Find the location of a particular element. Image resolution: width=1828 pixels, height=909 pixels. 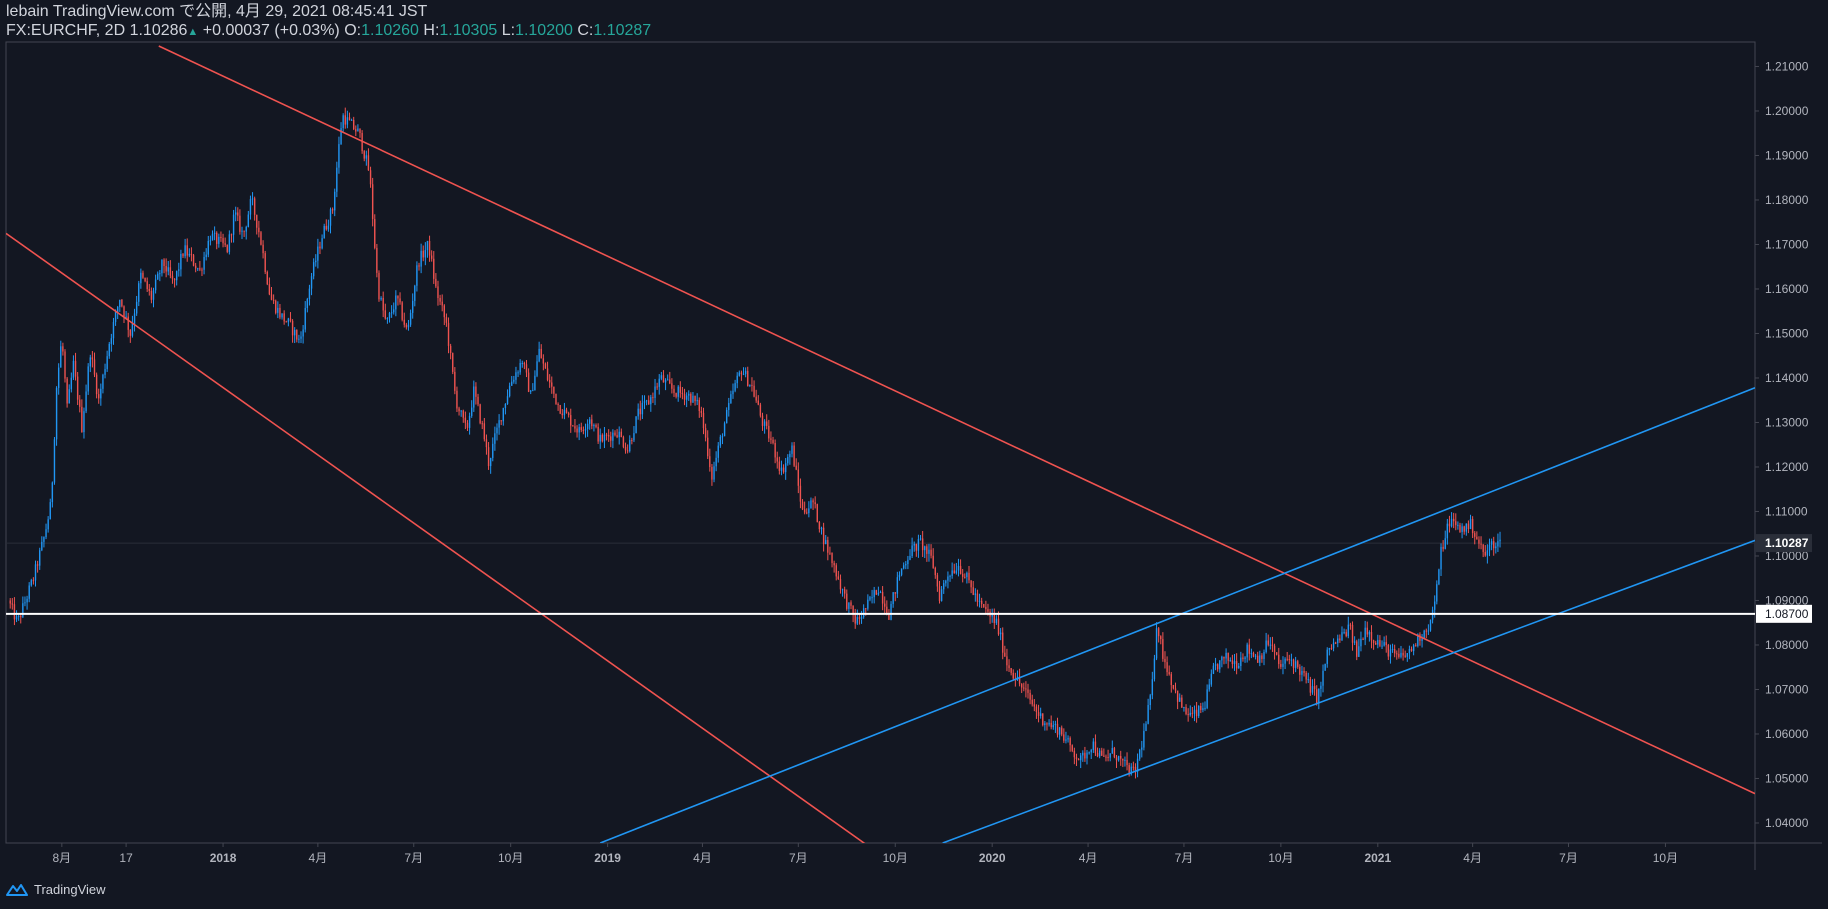

time-tick-label: 2021 is located at coordinates (1377, 858).